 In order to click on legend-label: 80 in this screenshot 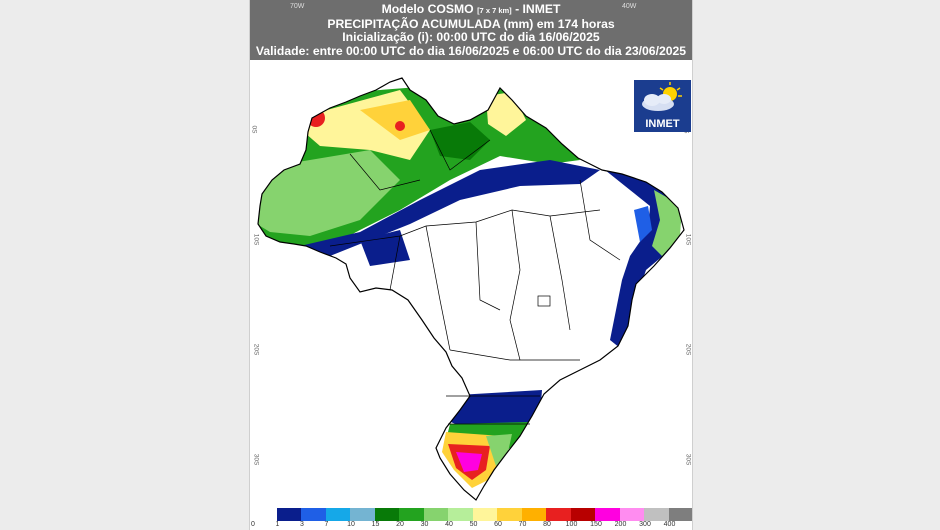, I will do `click(547, 524)`.